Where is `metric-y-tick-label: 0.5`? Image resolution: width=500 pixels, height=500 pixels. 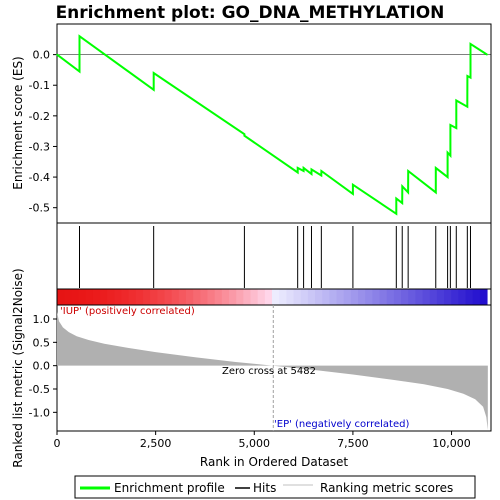 metric-y-tick-label: 0.5 is located at coordinates (42, 342).